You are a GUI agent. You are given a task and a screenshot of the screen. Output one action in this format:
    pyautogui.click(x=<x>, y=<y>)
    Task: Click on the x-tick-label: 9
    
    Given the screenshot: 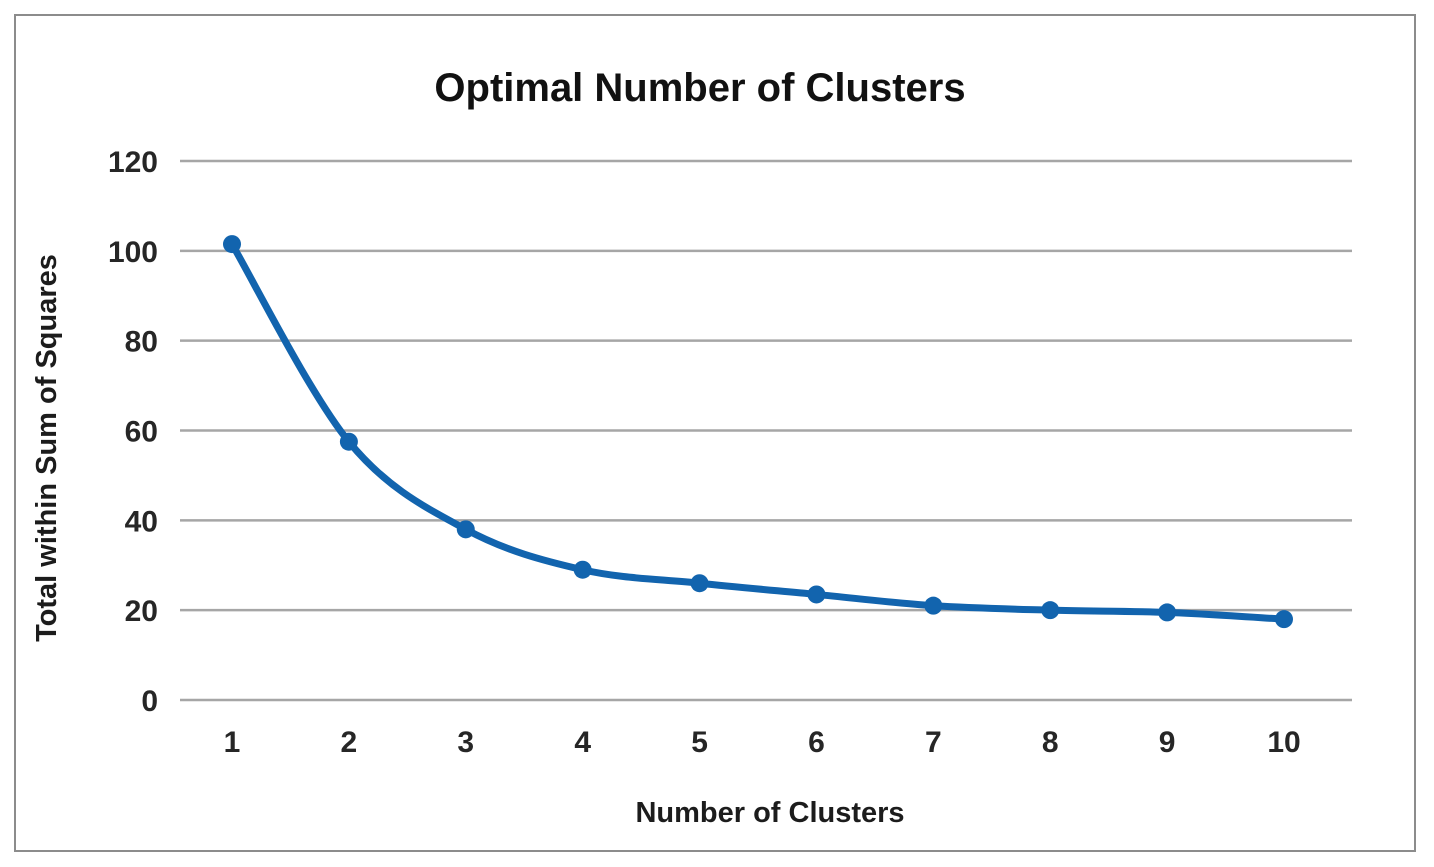 What is the action you would take?
    pyautogui.click(x=1167, y=742)
    